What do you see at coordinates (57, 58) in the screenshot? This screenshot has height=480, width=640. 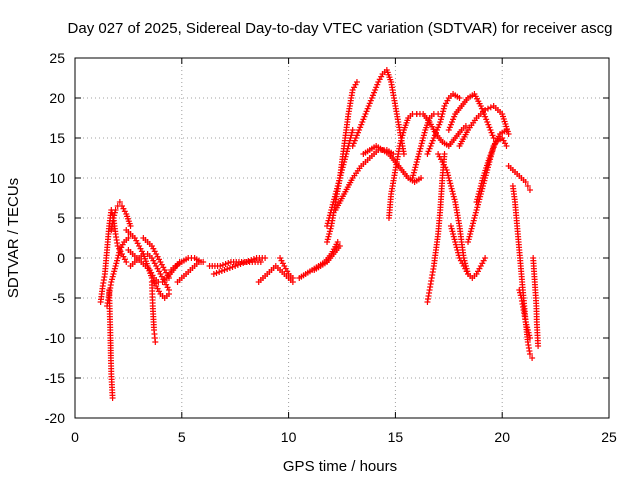 I see `y-tick-label: 25` at bounding box center [57, 58].